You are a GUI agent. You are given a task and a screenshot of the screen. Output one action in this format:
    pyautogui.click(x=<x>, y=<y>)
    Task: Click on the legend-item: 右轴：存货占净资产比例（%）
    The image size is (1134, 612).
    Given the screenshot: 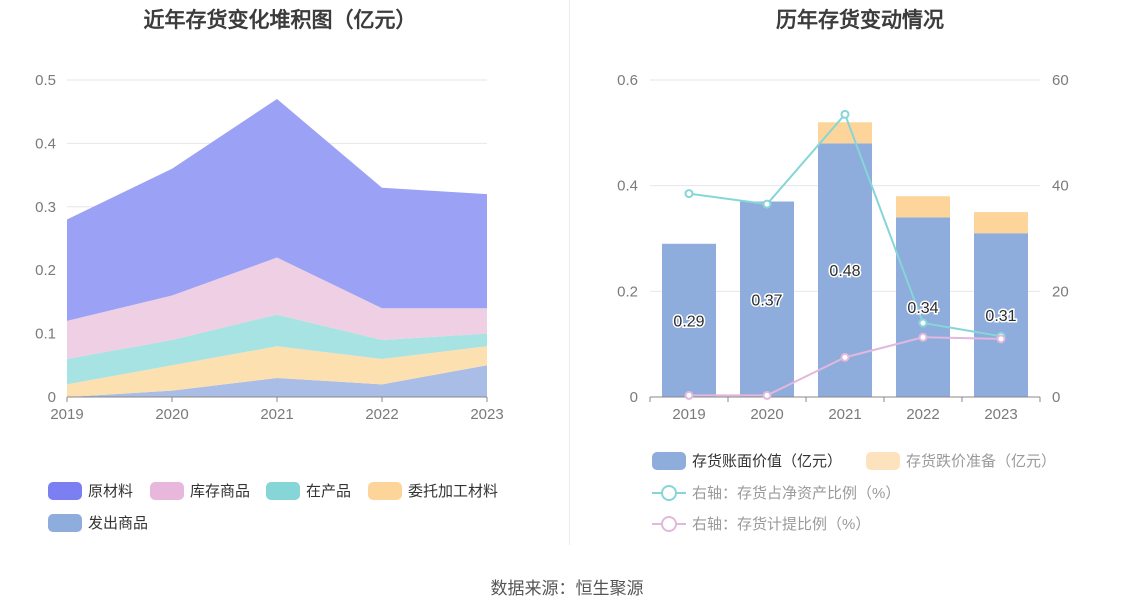 What is the action you would take?
    pyautogui.click(x=776, y=492)
    